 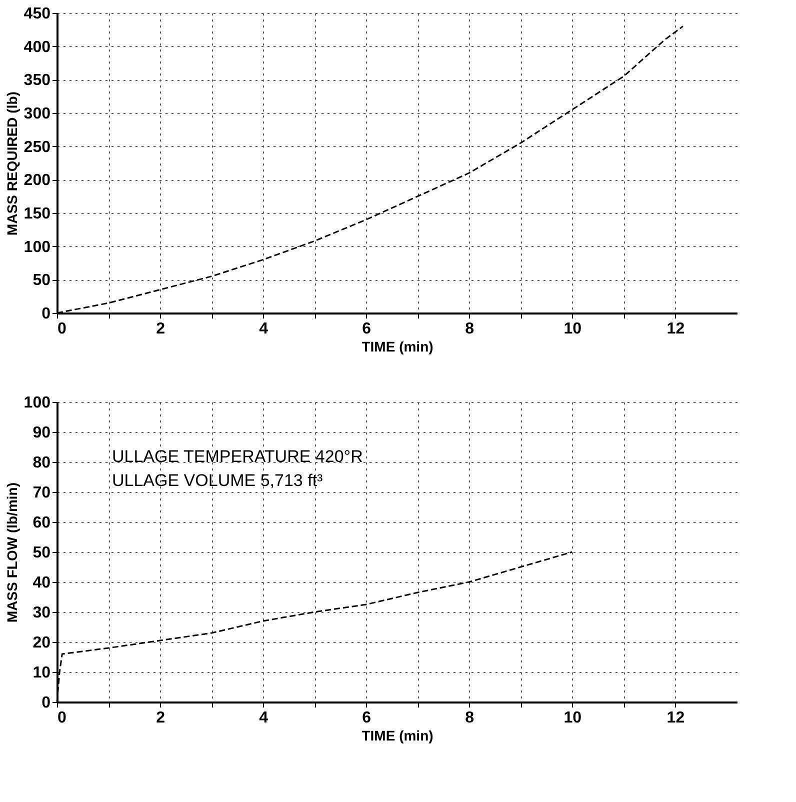 I want to click on y-tick-label: 70, so click(x=41, y=493).